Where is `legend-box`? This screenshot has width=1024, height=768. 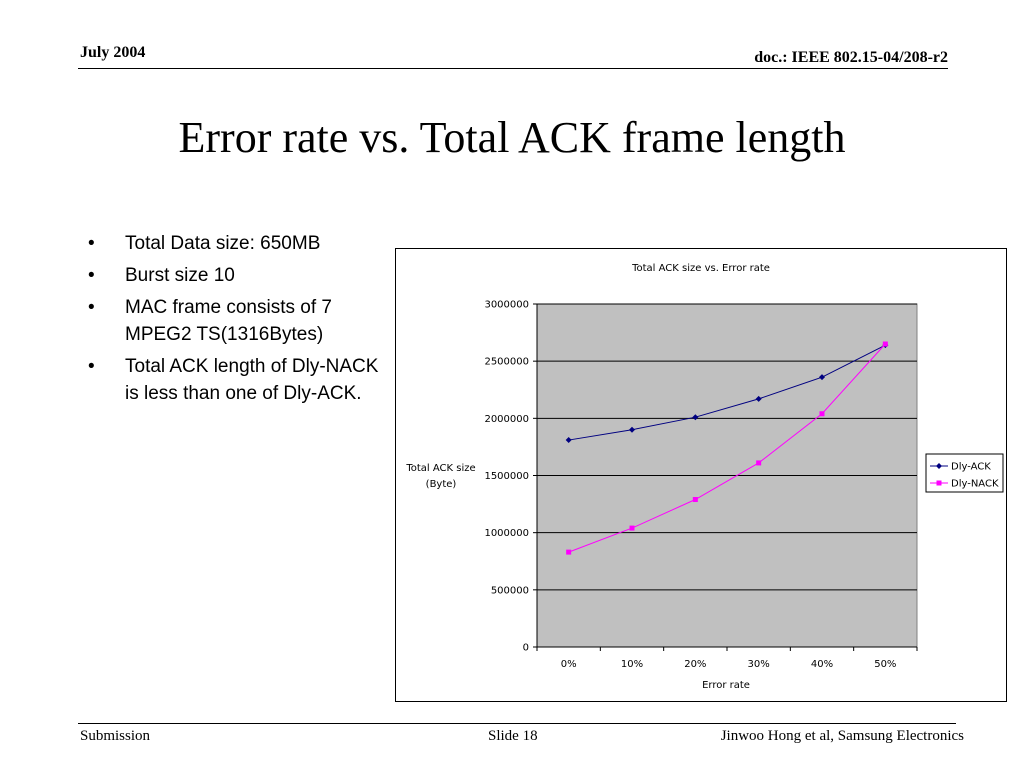 legend-box is located at coordinates (964, 473).